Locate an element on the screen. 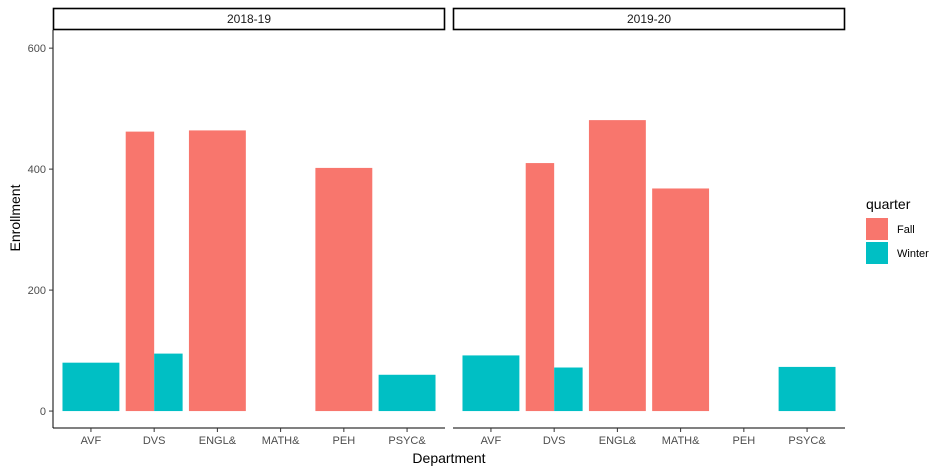 This screenshot has width=947, height=473. y-axis-title: Enrollment is located at coordinates (15, 217).